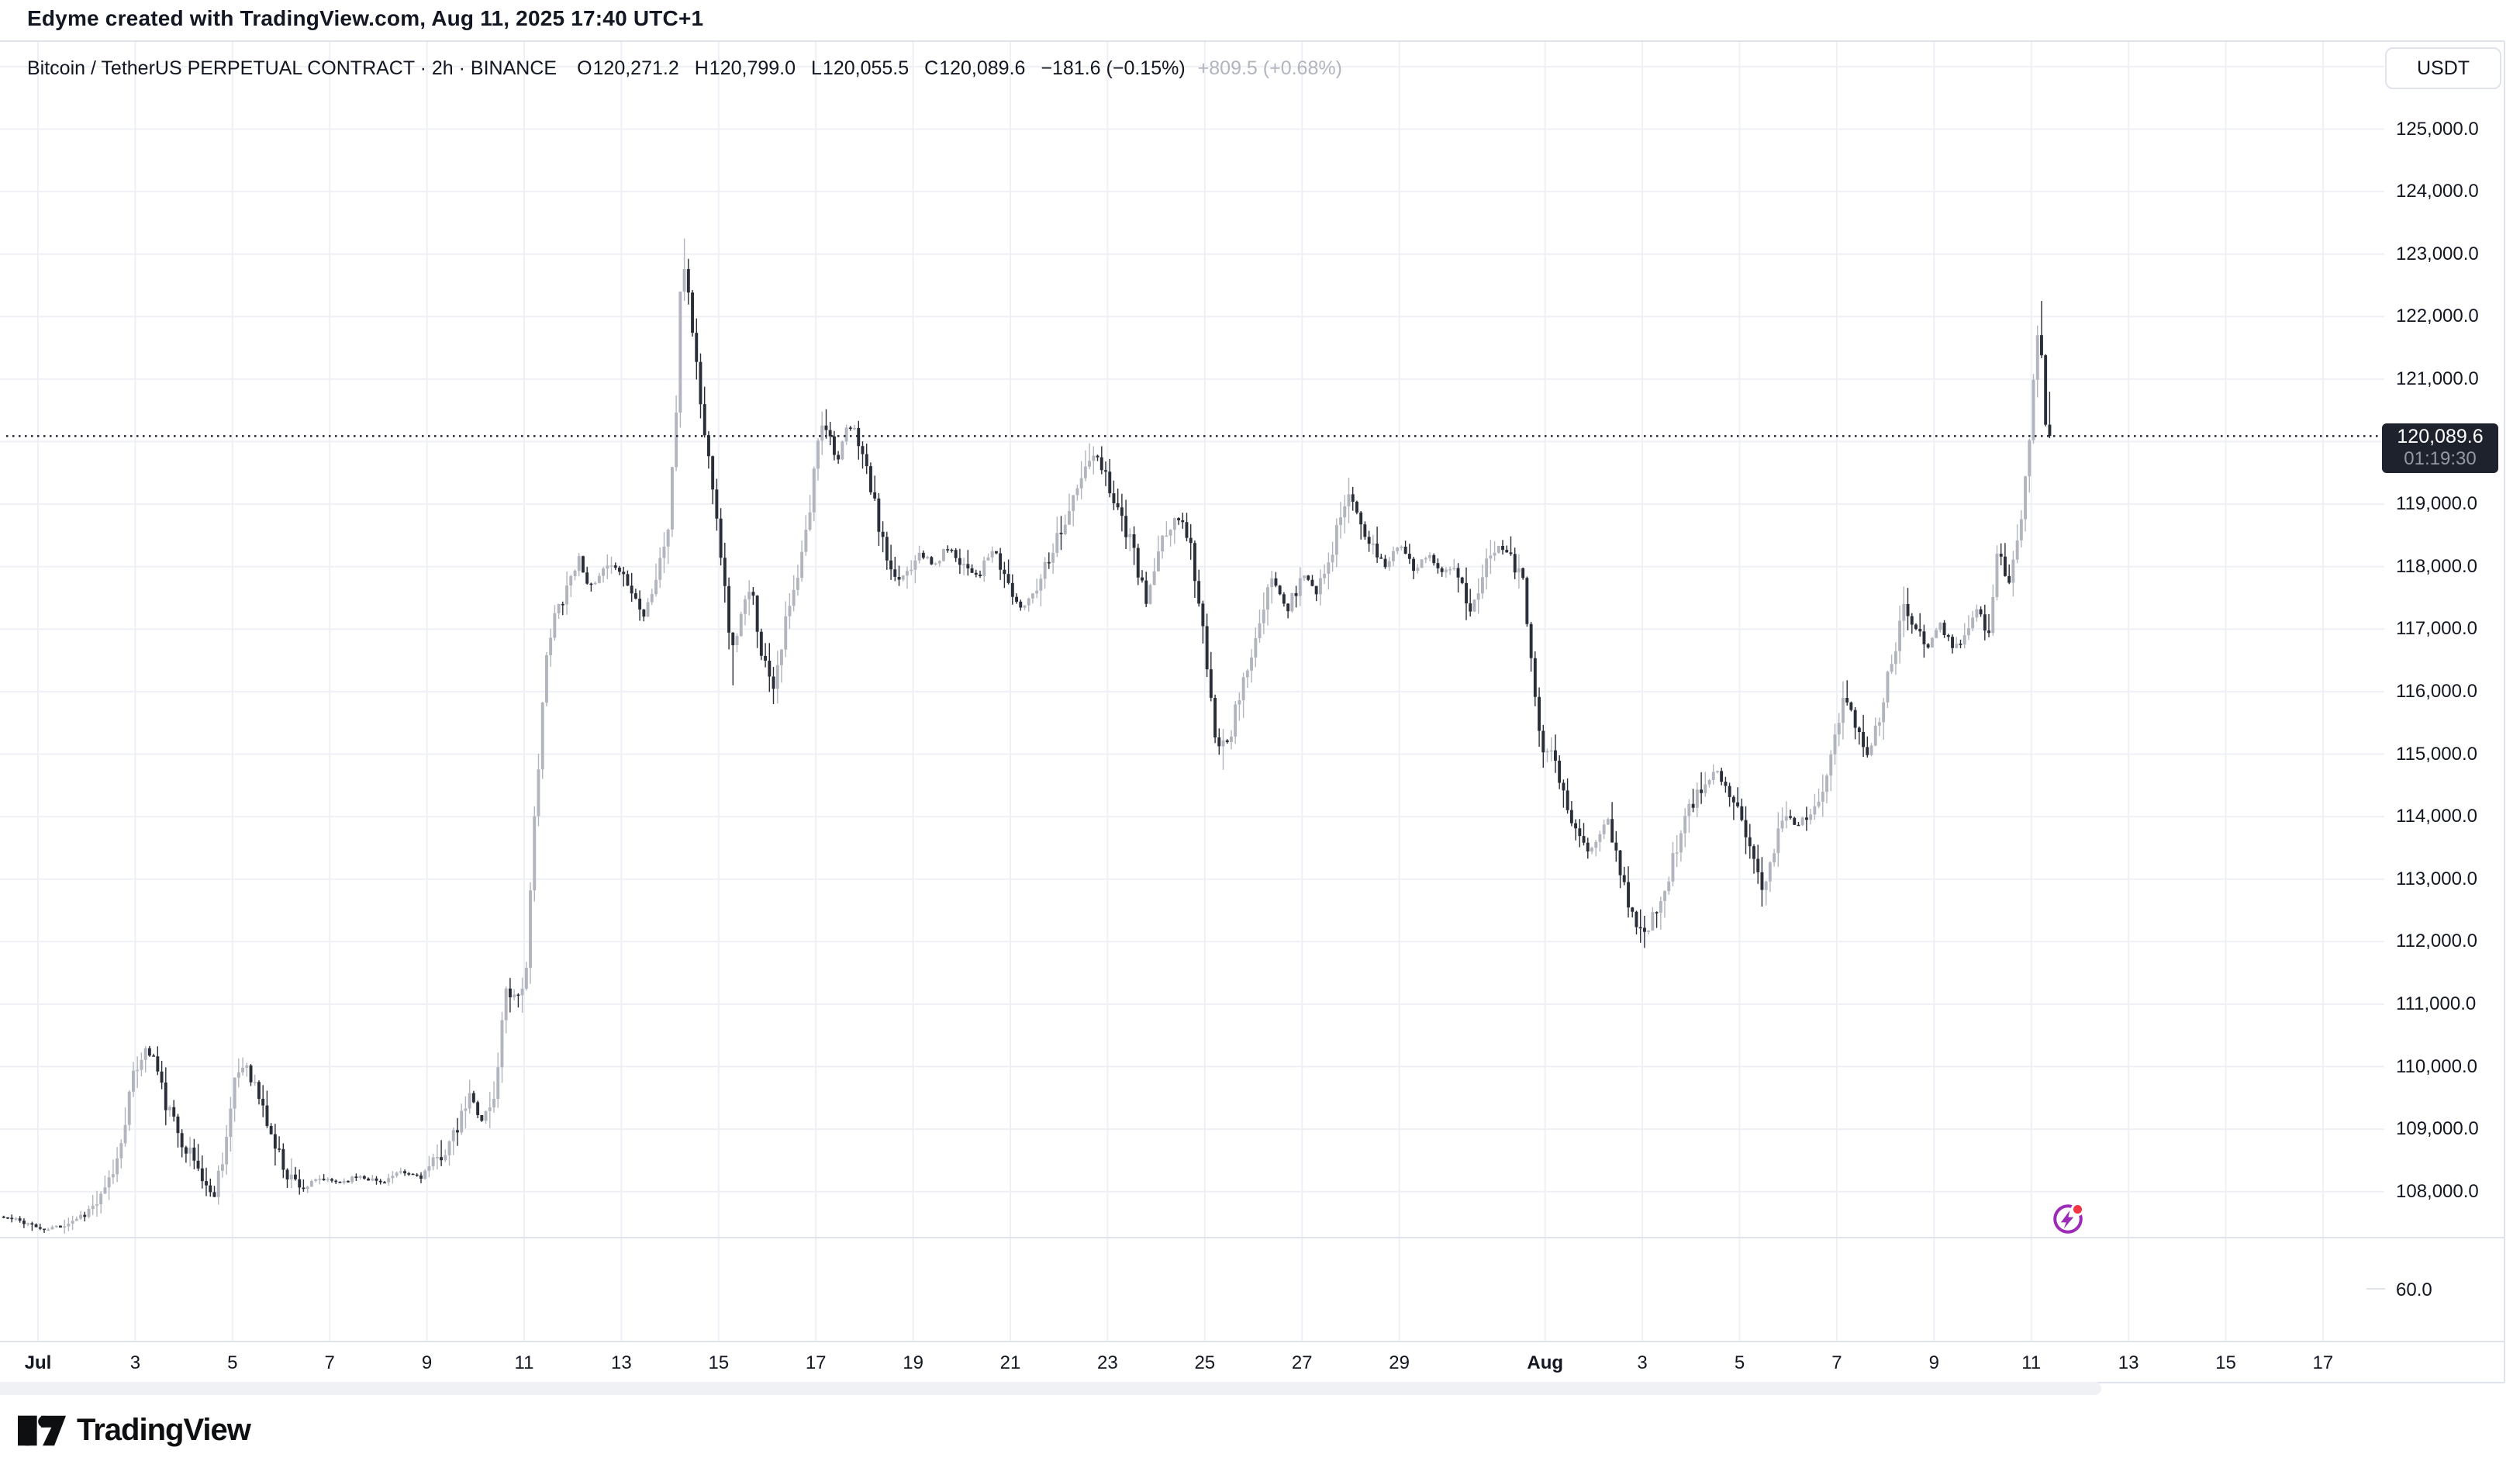 The height and width of the screenshot is (1478, 2520). I want to click on price-tick-label: 108,000.0, so click(2437, 1191).